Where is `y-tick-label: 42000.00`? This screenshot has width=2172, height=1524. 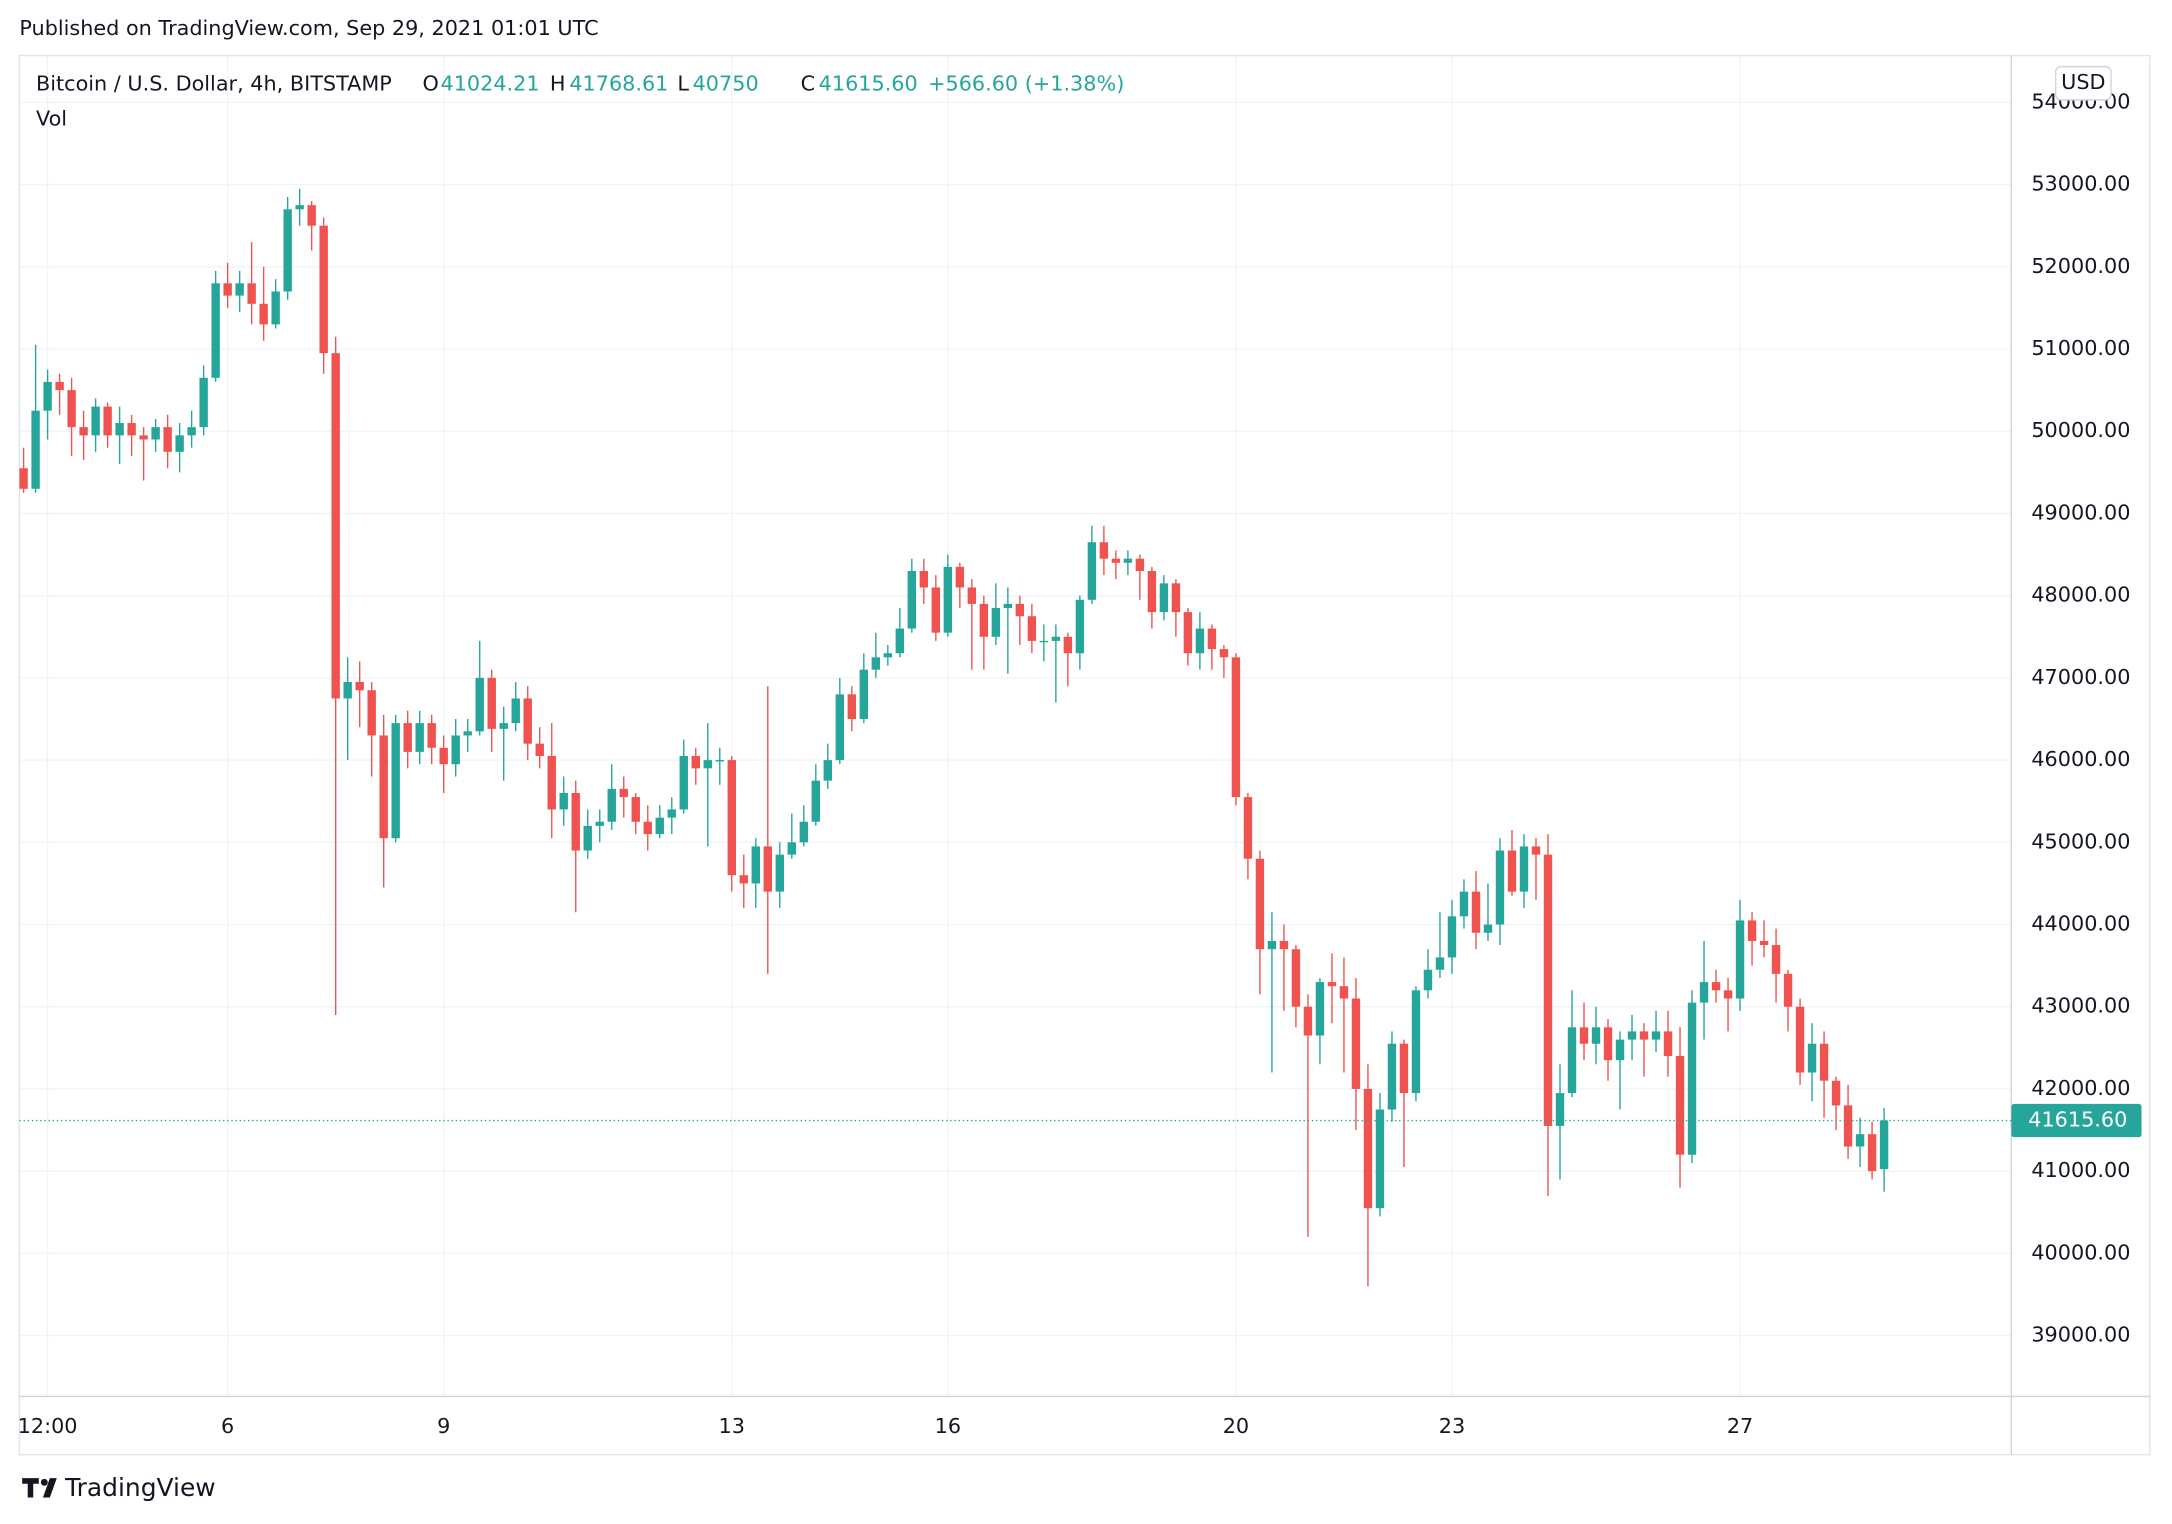 y-tick-label: 42000.00 is located at coordinates (2080, 1088).